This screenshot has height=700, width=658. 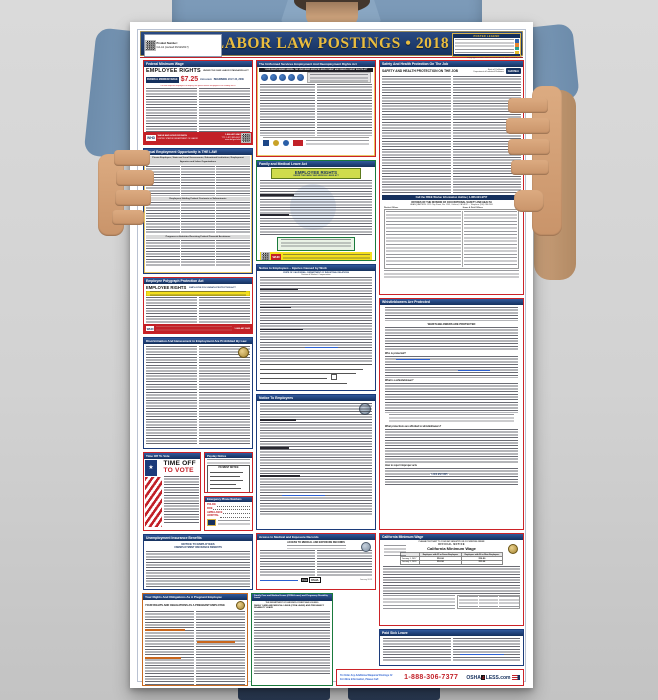 What do you see at coordinates (516, 677) in the screenshot?
I see `flag-icon` at bounding box center [516, 677].